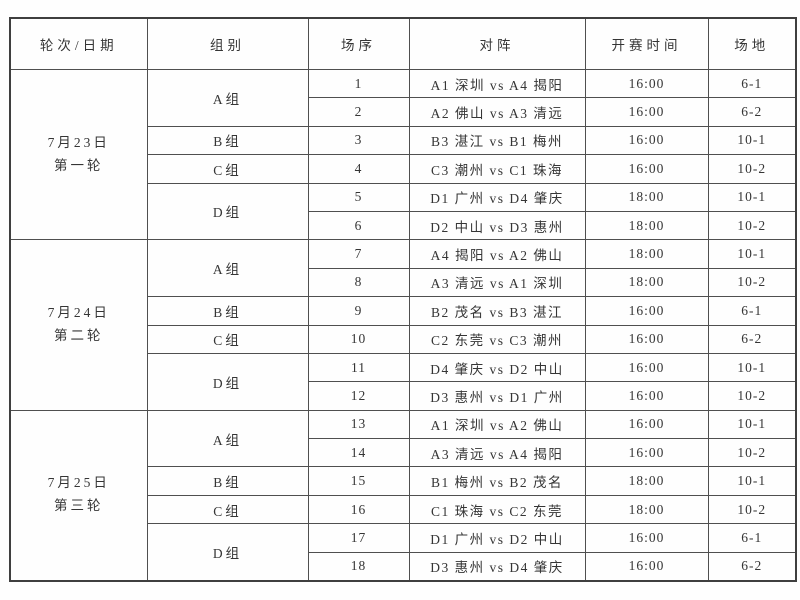  Describe the element at coordinates (497, 225) in the screenshot. I see `pairing-cell: D2 中山 vs D3 惠州` at that location.